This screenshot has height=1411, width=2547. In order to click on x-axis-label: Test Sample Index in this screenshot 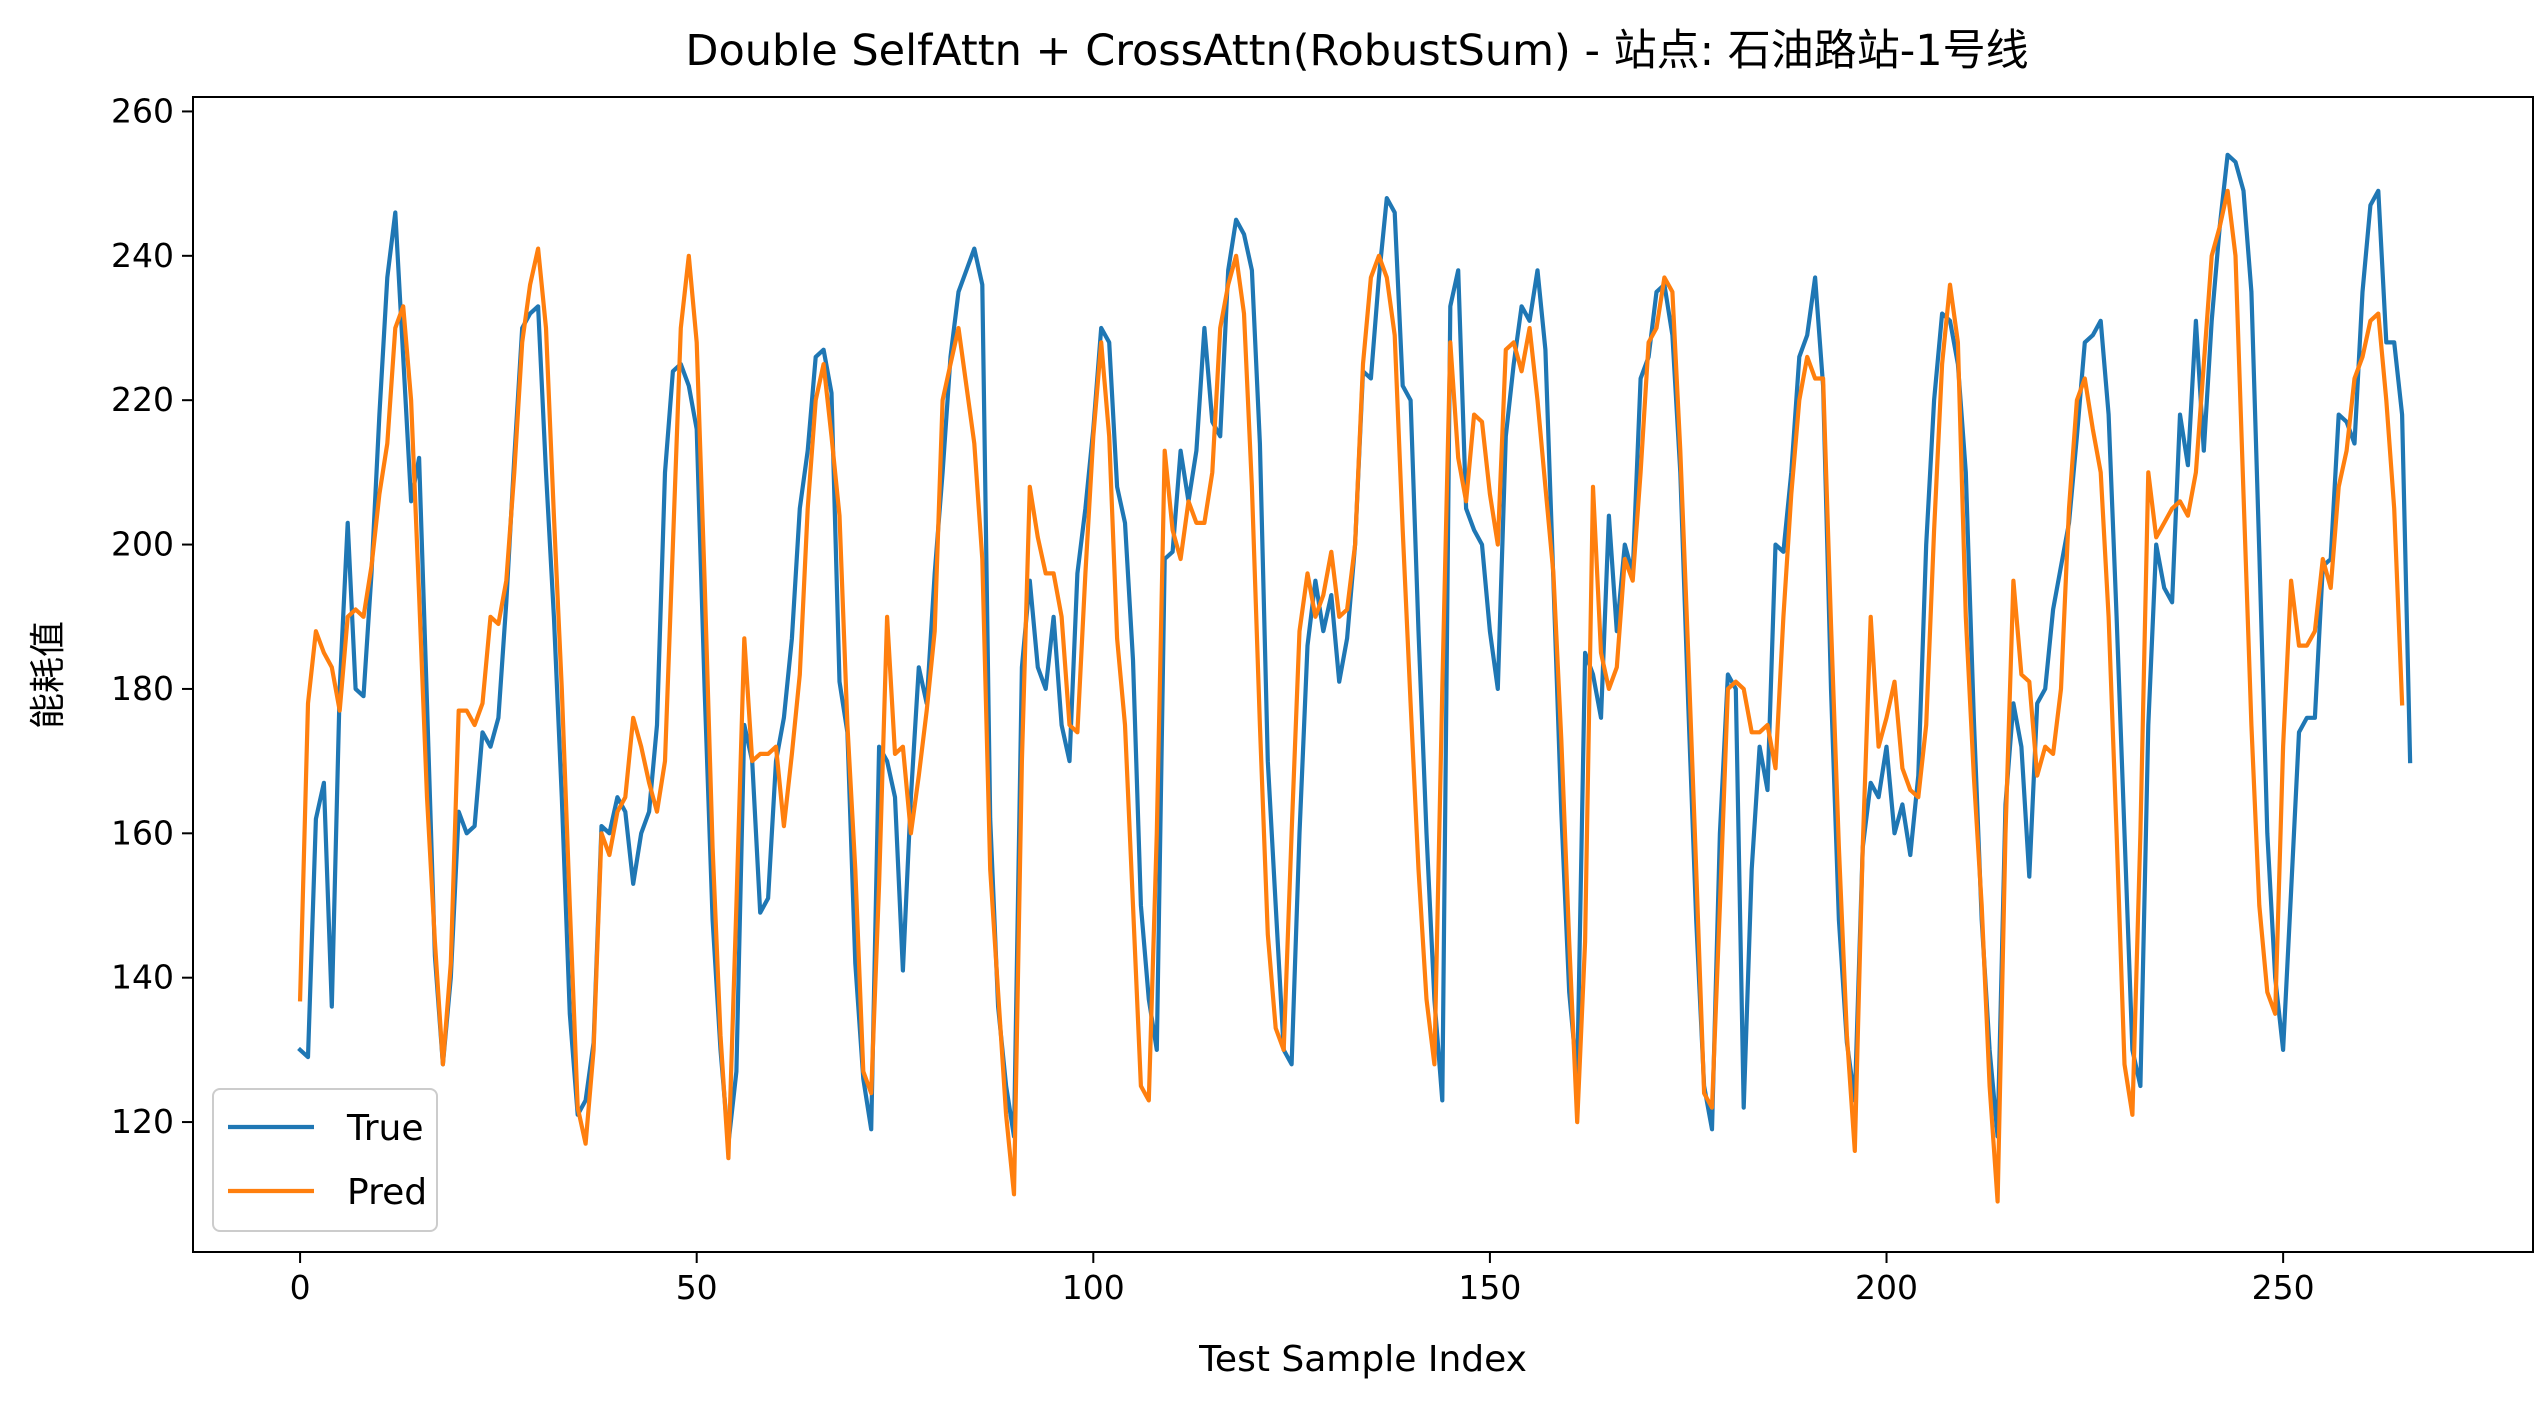, I will do `click(1362, 1359)`.